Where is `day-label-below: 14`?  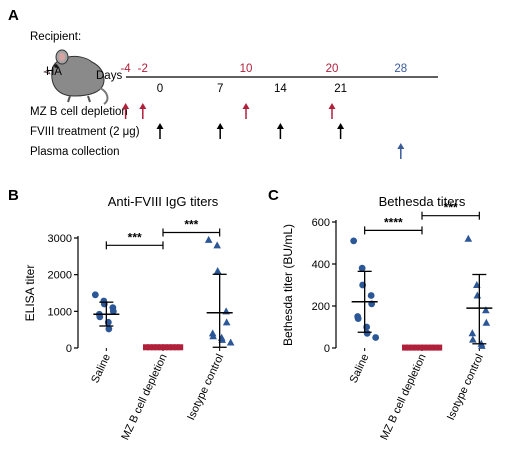
day-label-below: 14 is located at coordinates (280, 89).